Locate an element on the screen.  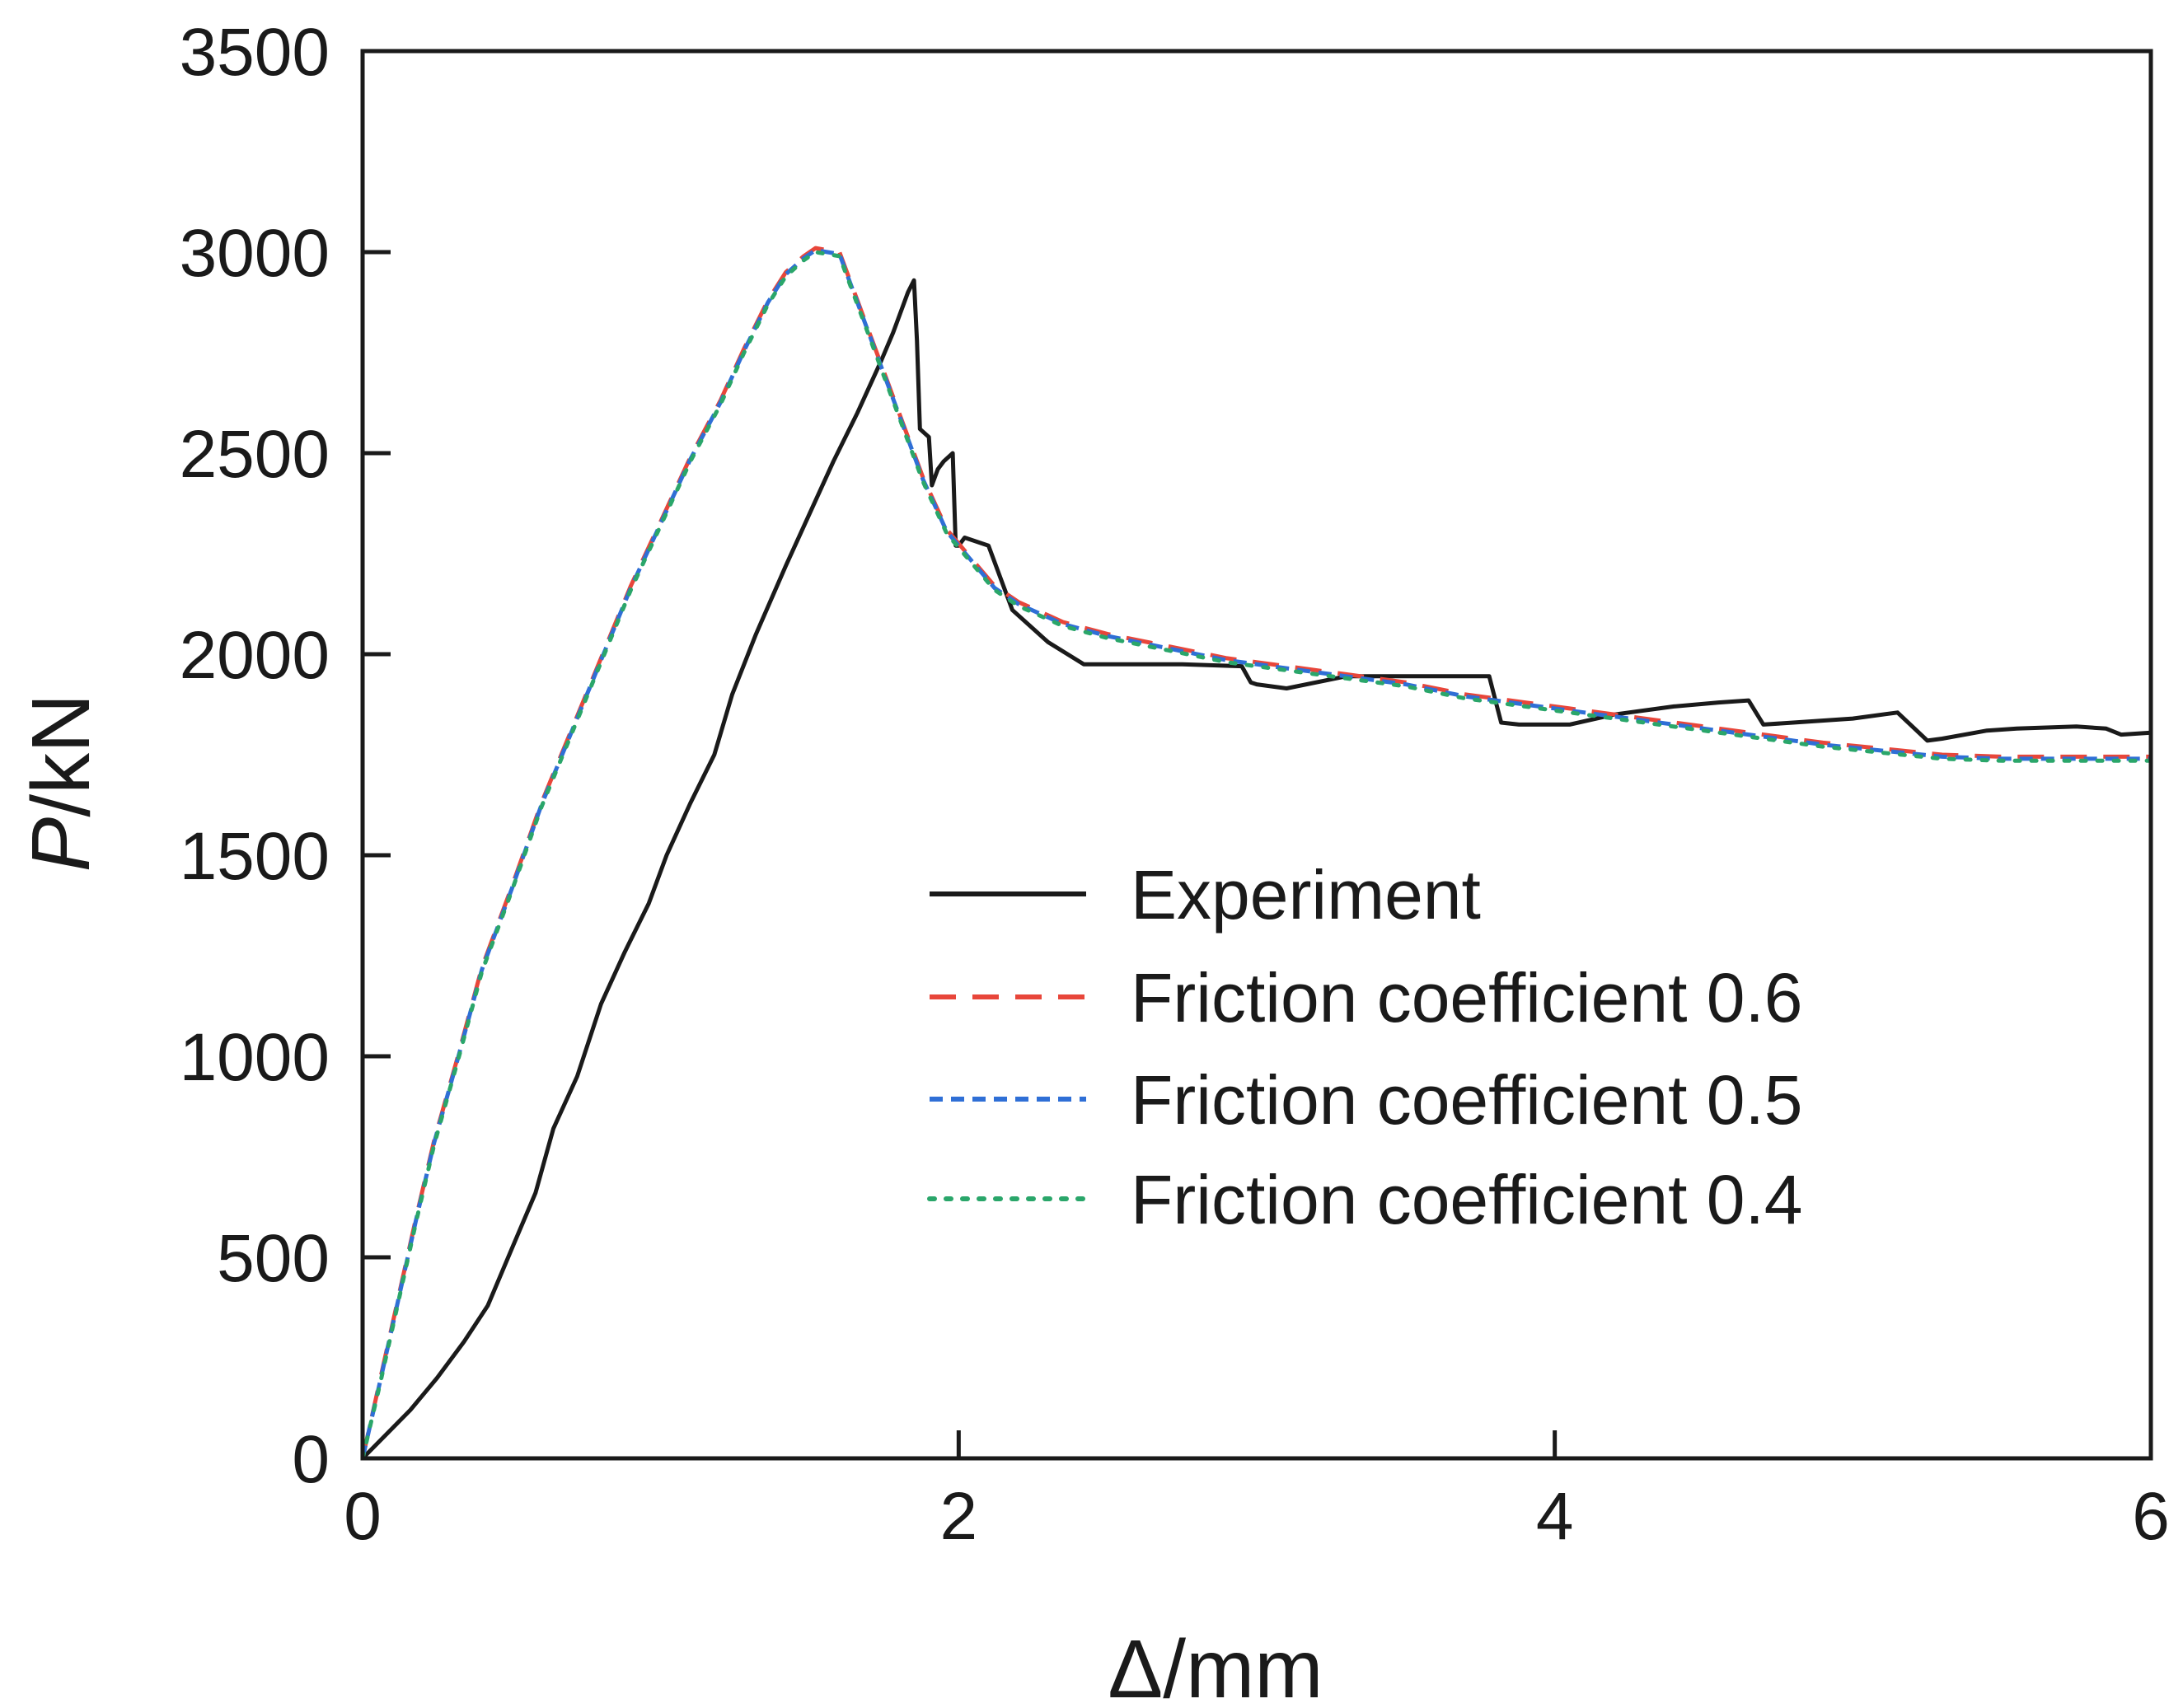
x-tick-label: 4 is located at coordinates (1555, 1516).